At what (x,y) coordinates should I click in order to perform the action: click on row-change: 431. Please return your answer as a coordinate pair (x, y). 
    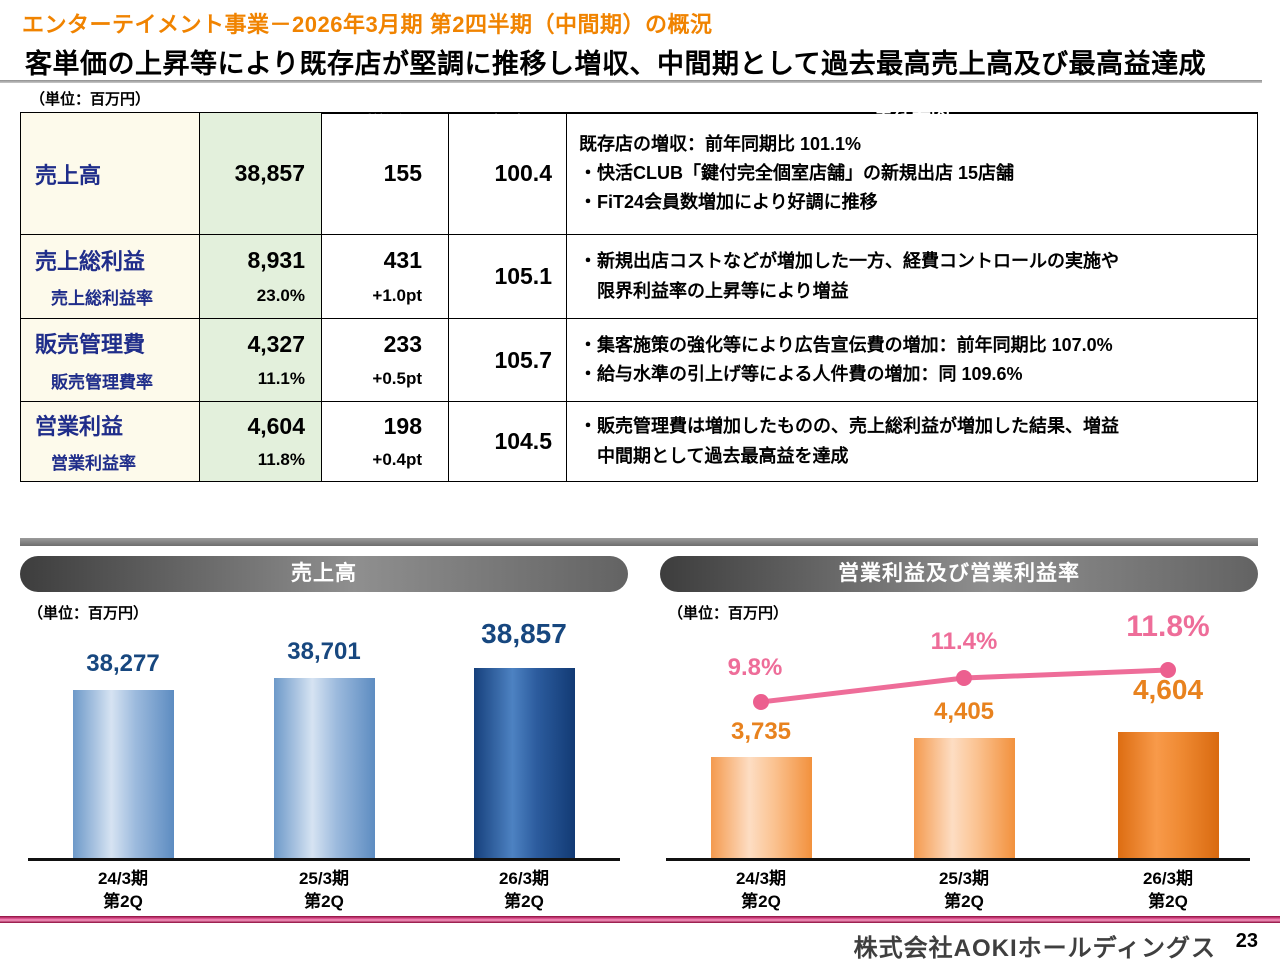
    Looking at the image, I should click on (402, 260).